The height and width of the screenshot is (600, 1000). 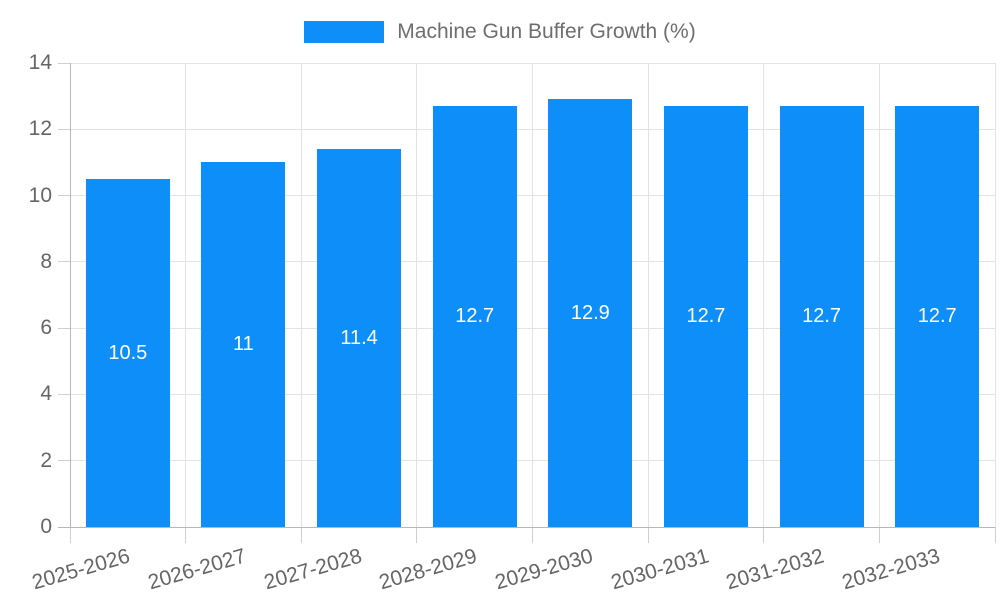 I want to click on bar-value-label: 12.9, so click(x=590, y=312).